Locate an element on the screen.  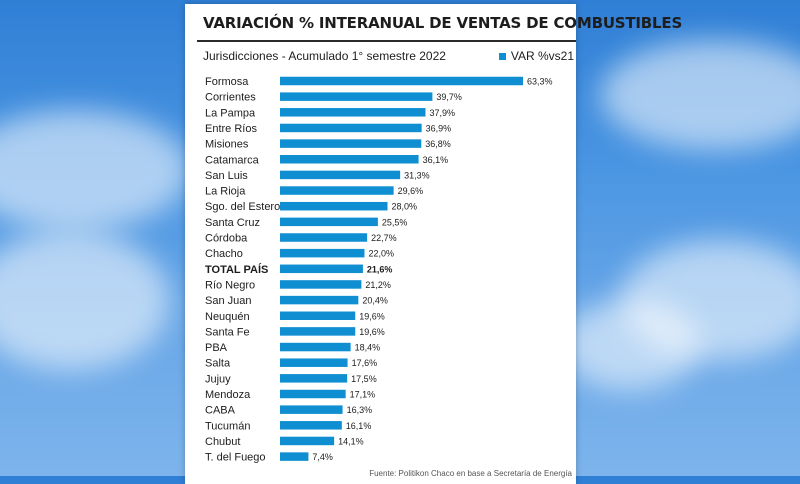
value-label: 17,5% is located at coordinates (364, 379).